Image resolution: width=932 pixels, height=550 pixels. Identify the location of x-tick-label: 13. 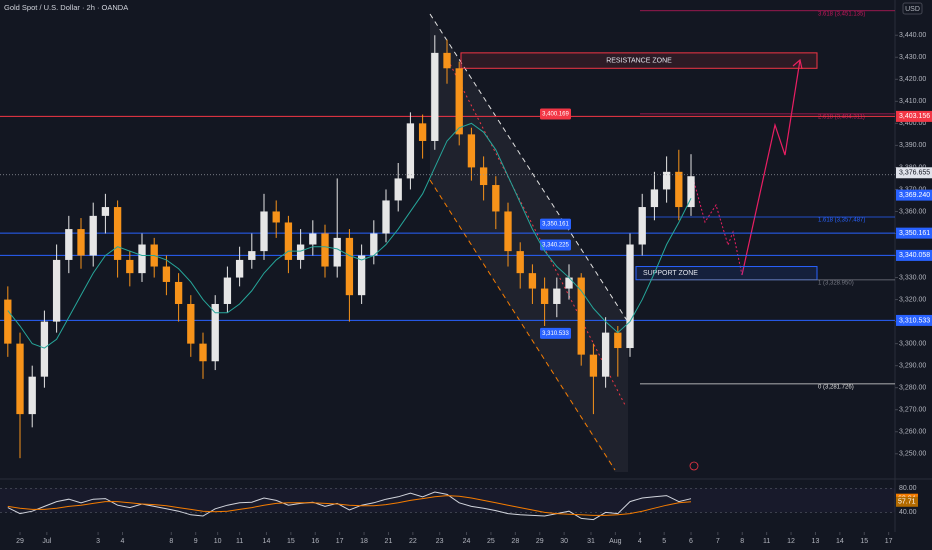
(816, 541).